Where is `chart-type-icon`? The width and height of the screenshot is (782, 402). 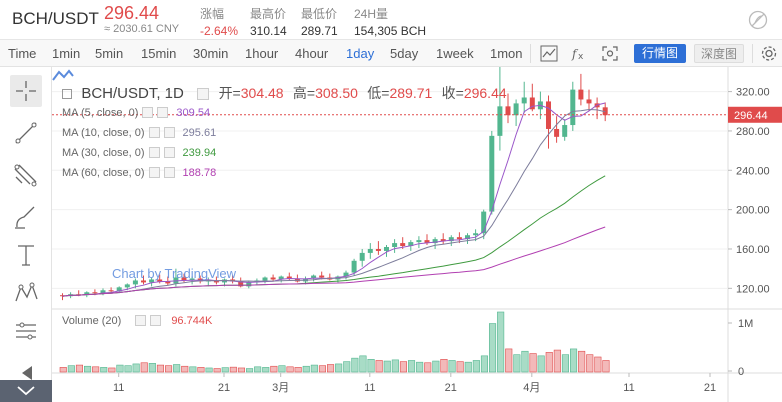 chart-type-icon is located at coordinates (549, 53).